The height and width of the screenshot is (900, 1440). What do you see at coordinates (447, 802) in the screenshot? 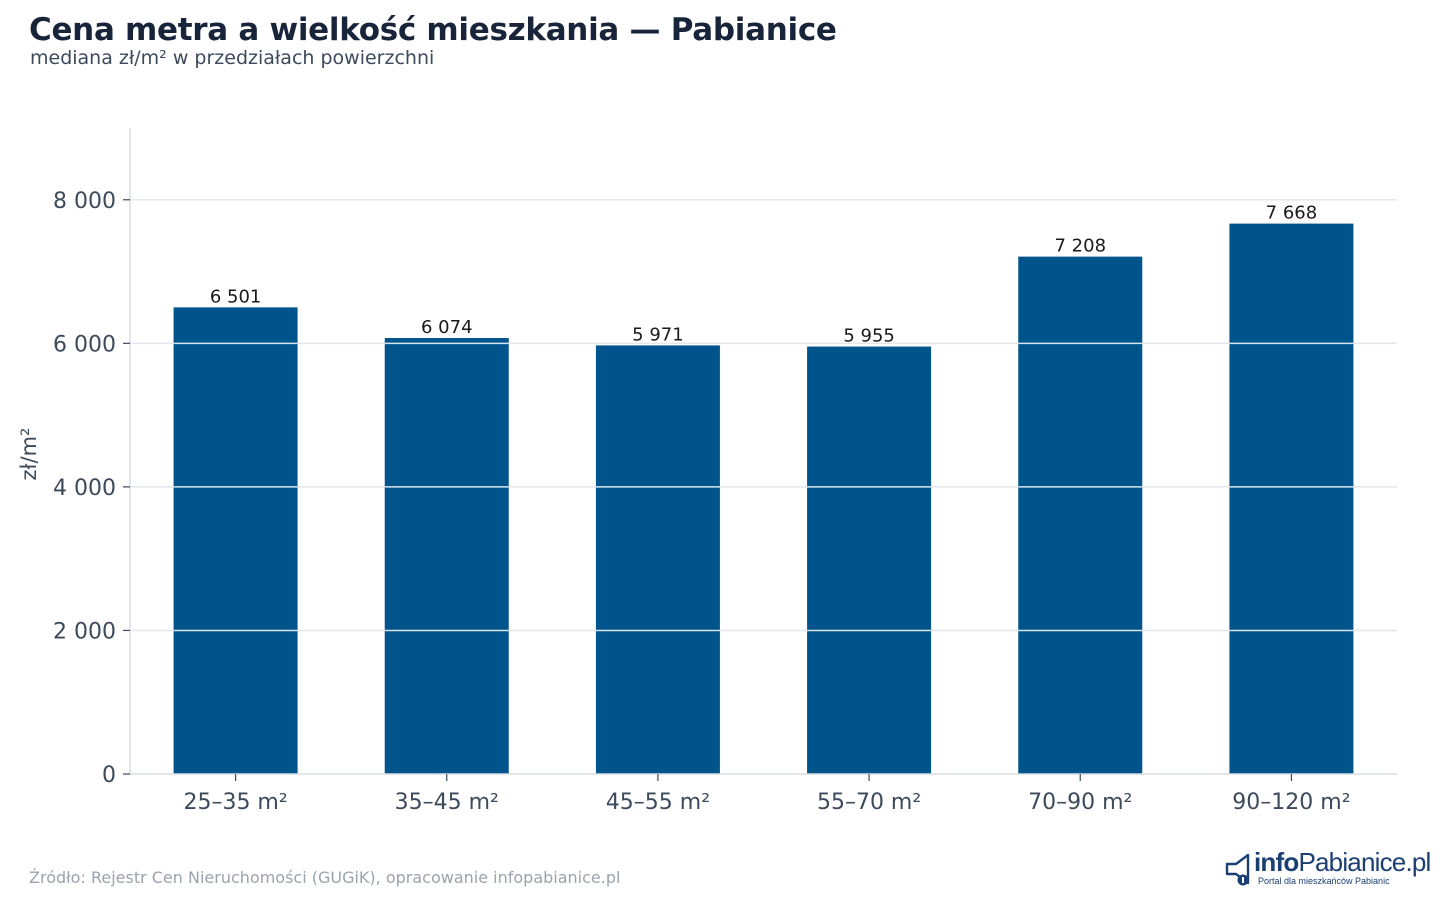
I see `x-tick-label: 35–45 m²` at bounding box center [447, 802].